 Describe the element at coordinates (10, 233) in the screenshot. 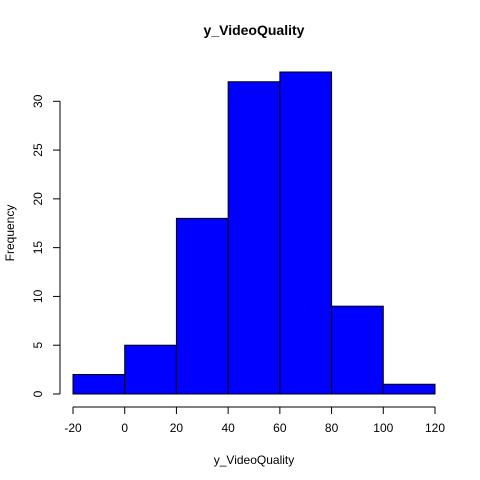

I see `y-axis-label: Frequency` at that location.